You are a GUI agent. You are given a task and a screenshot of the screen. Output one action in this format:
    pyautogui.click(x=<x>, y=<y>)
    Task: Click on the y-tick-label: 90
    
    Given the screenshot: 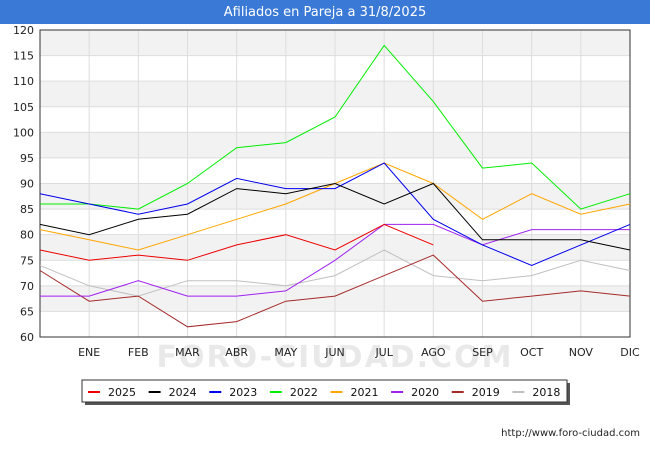 What is the action you would take?
    pyautogui.click(x=27, y=184)
    